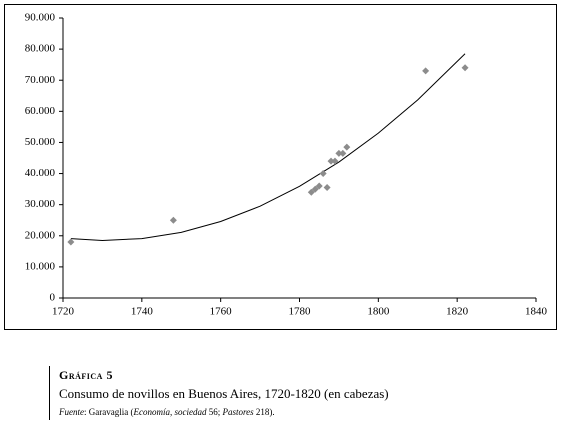 The width and height of the screenshot is (563, 423). What do you see at coordinates (86, 375) in the screenshot?
I see `caption-label: Gráfica 5` at bounding box center [86, 375].